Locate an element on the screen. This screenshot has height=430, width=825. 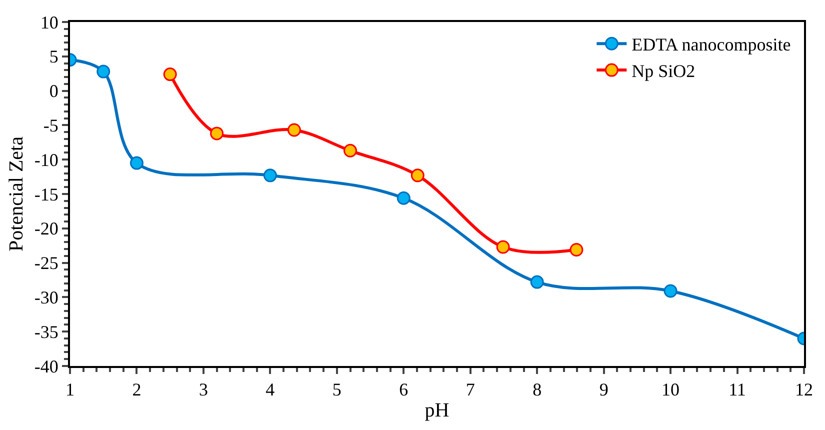
x-tick-label: 9 is located at coordinates (603, 390).